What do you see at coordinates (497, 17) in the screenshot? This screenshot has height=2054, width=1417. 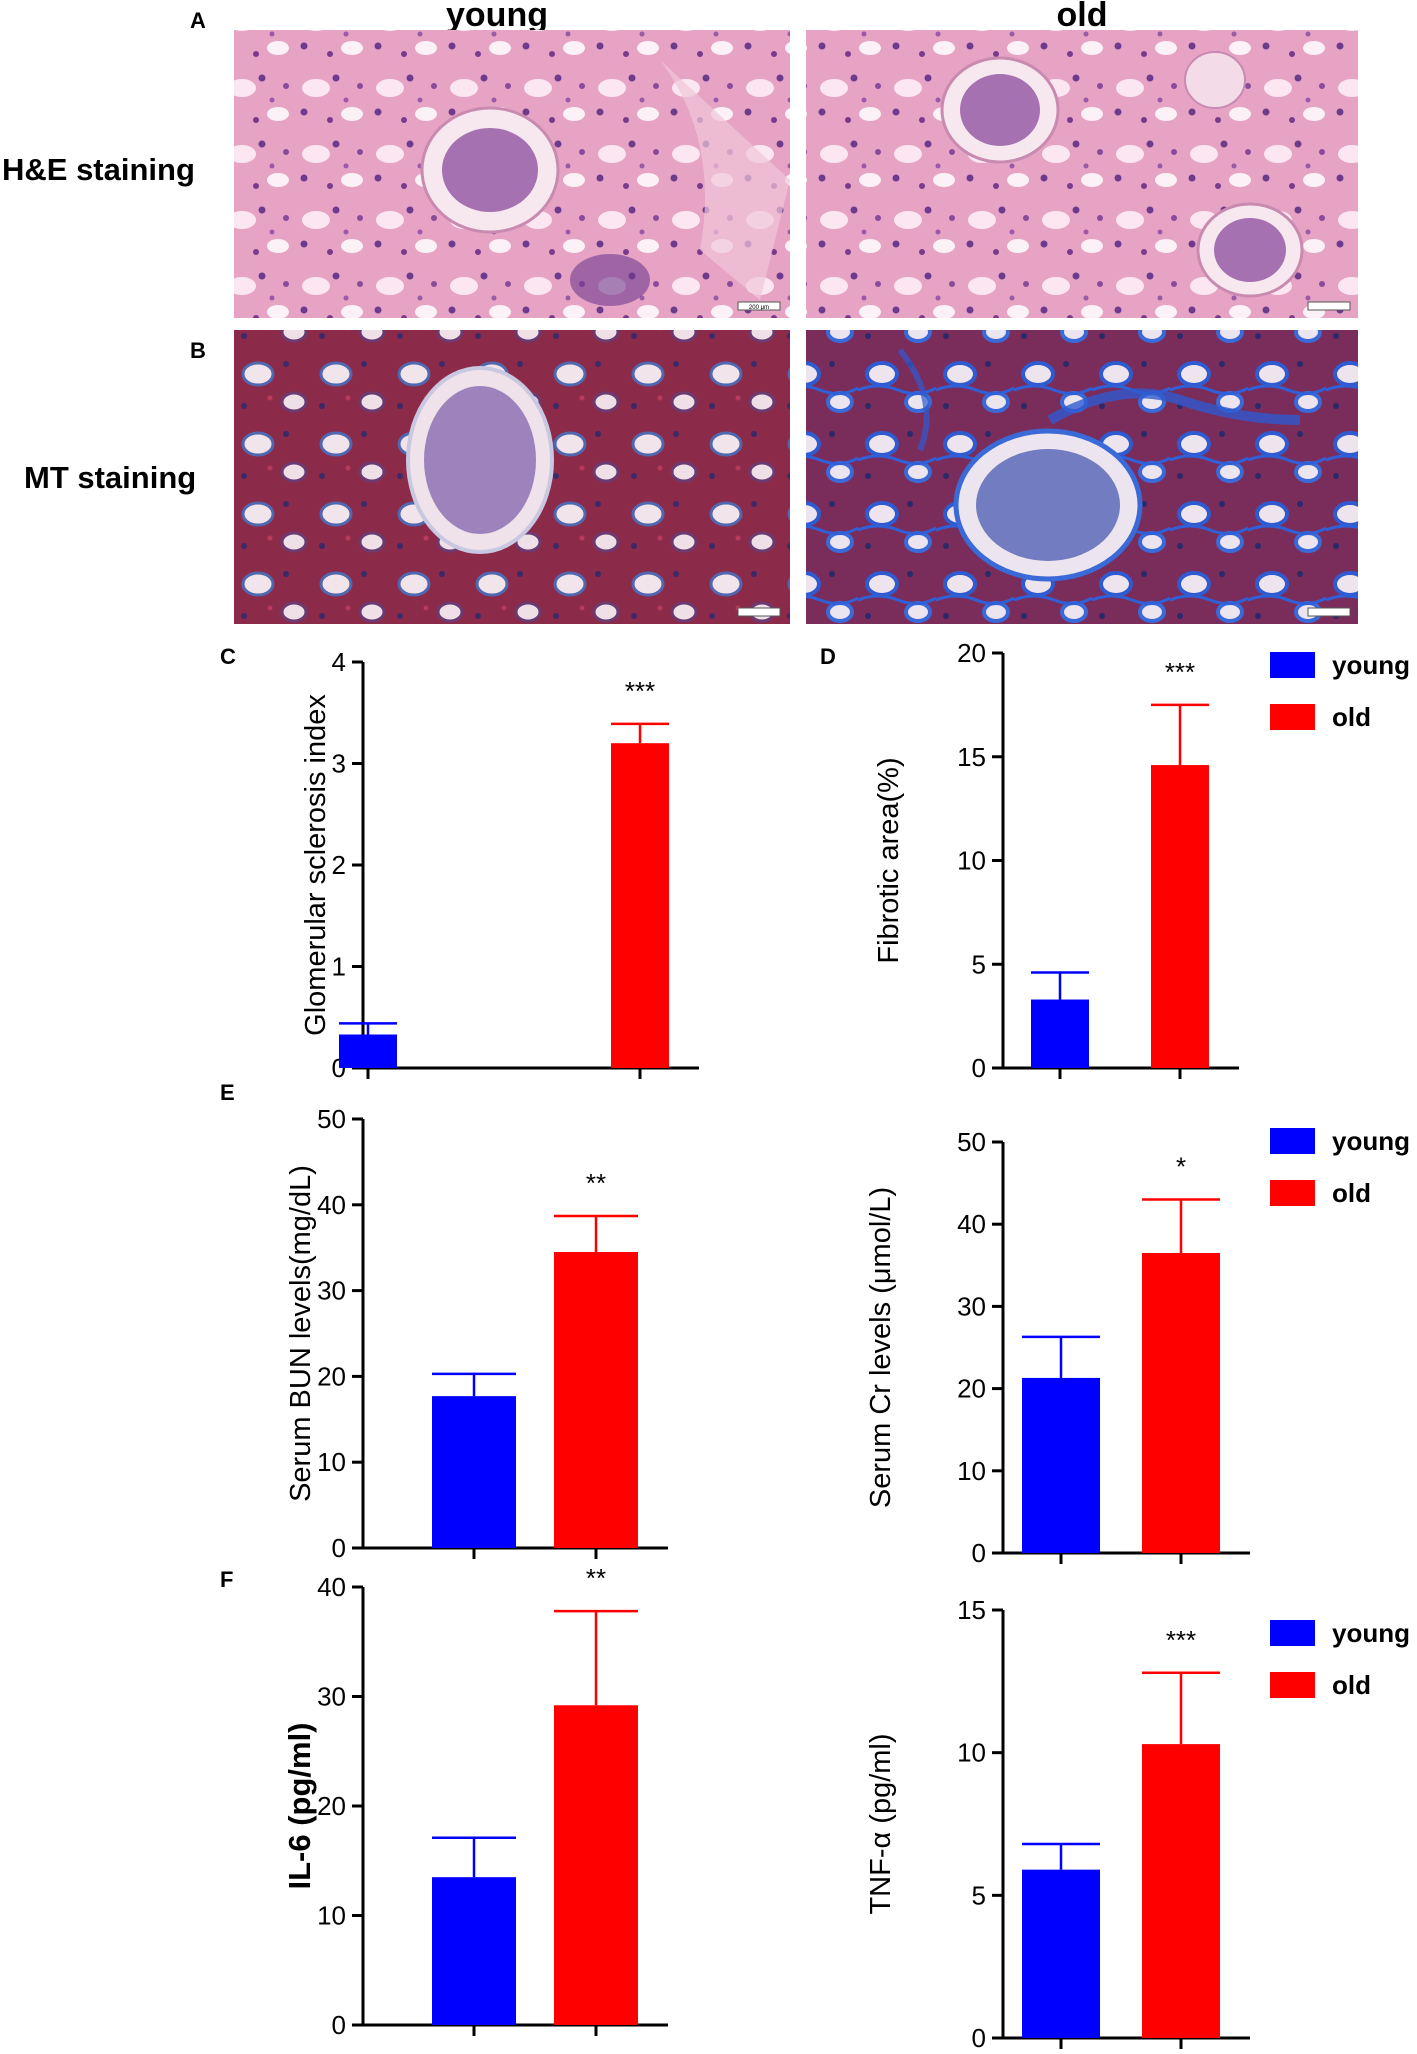 I see `column-header-young: young` at bounding box center [497, 17].